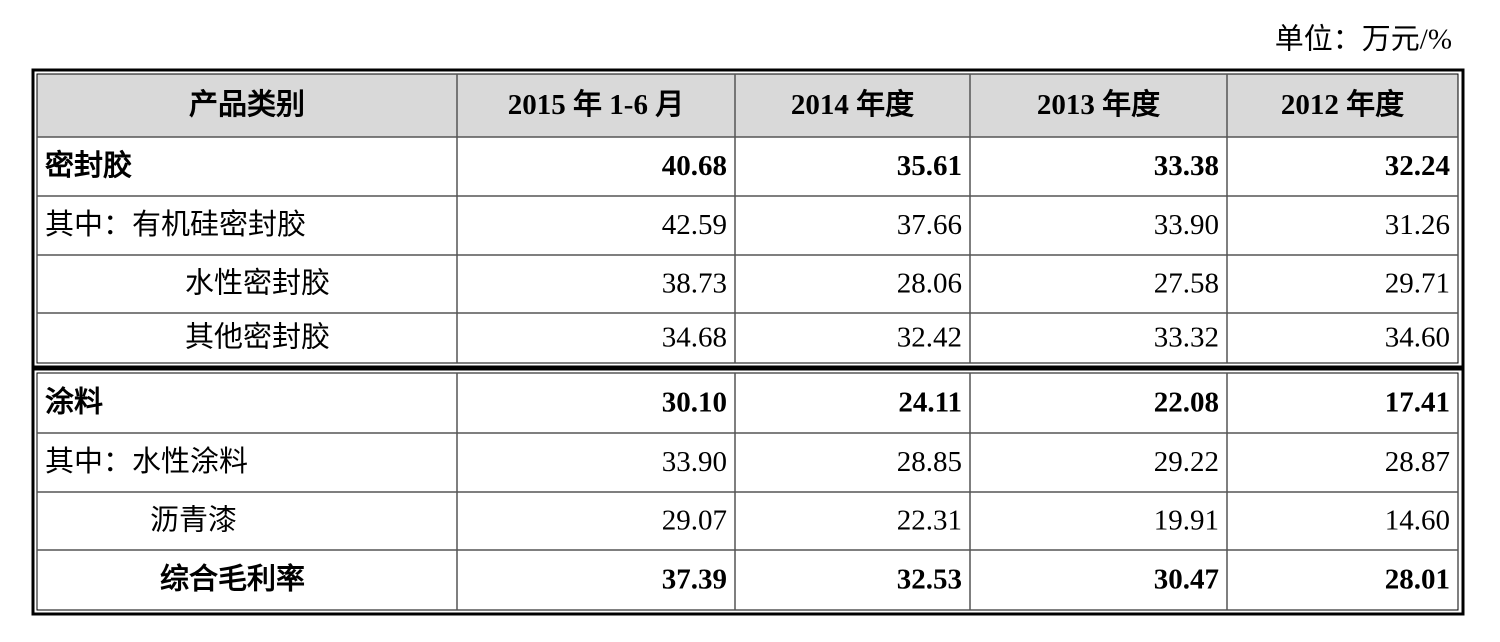 This screenshot has width=1500, height=642. What do you see at coordinates (694, 580) in the screenshot?
I see `cell-value: 37.39` at bounding box center [694, 580].